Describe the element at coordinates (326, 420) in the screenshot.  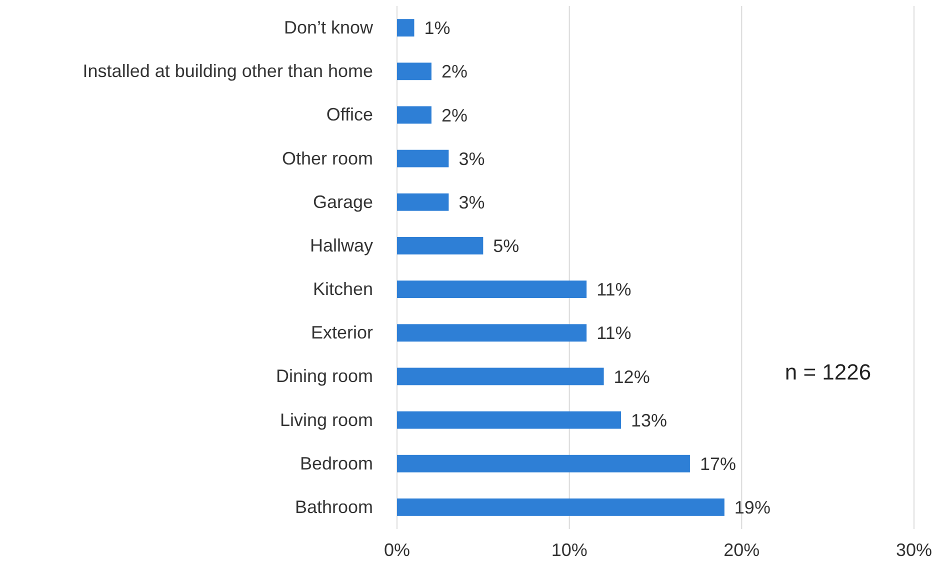
I see `y-tick-label: Living room` at that location.